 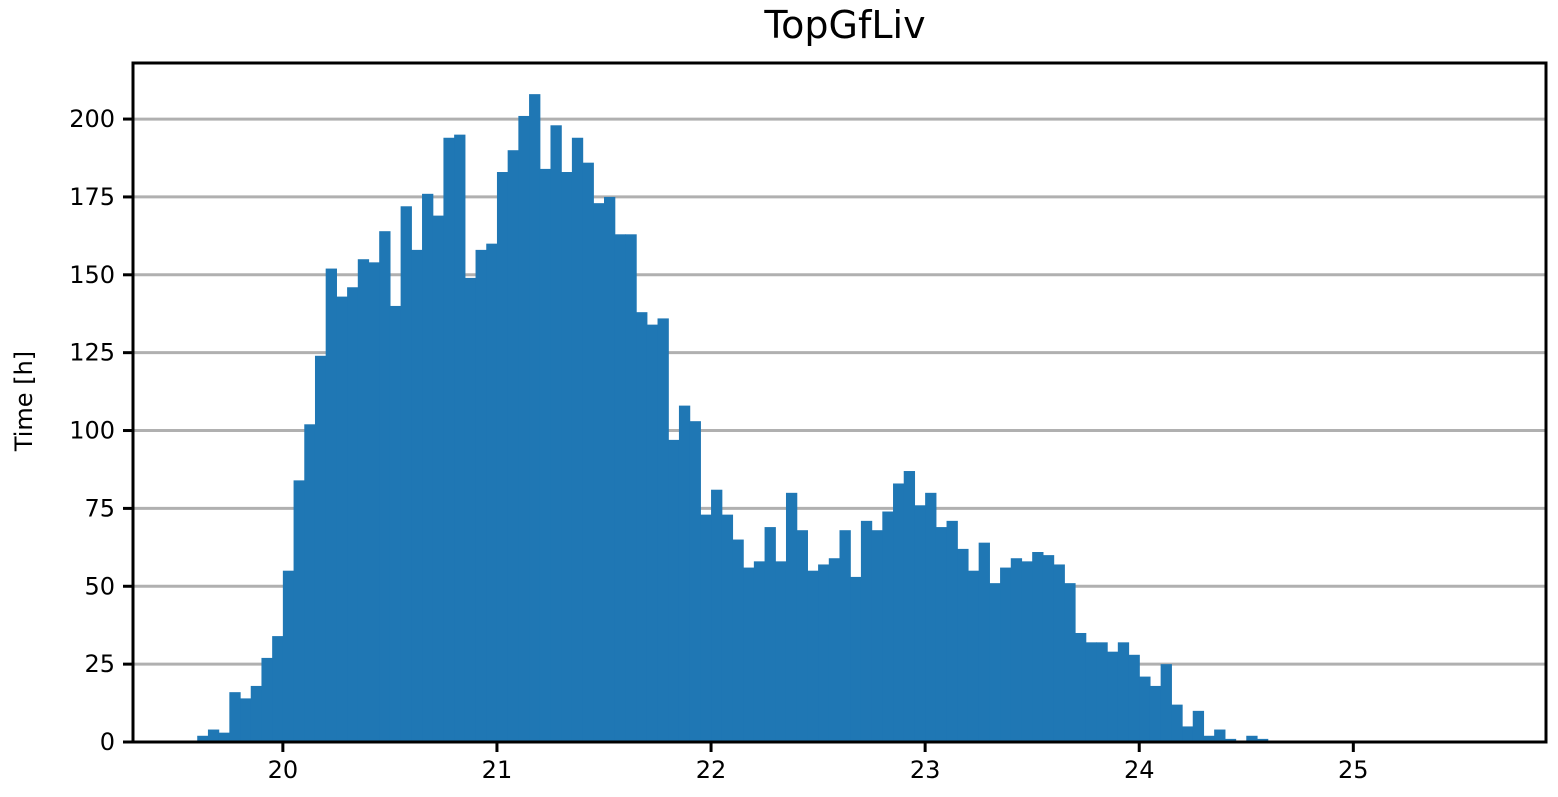 What do you see at coordinates (107, 742) in the screenshot?
I see `y-tick-label: 0` at bounding box center [107, 742].